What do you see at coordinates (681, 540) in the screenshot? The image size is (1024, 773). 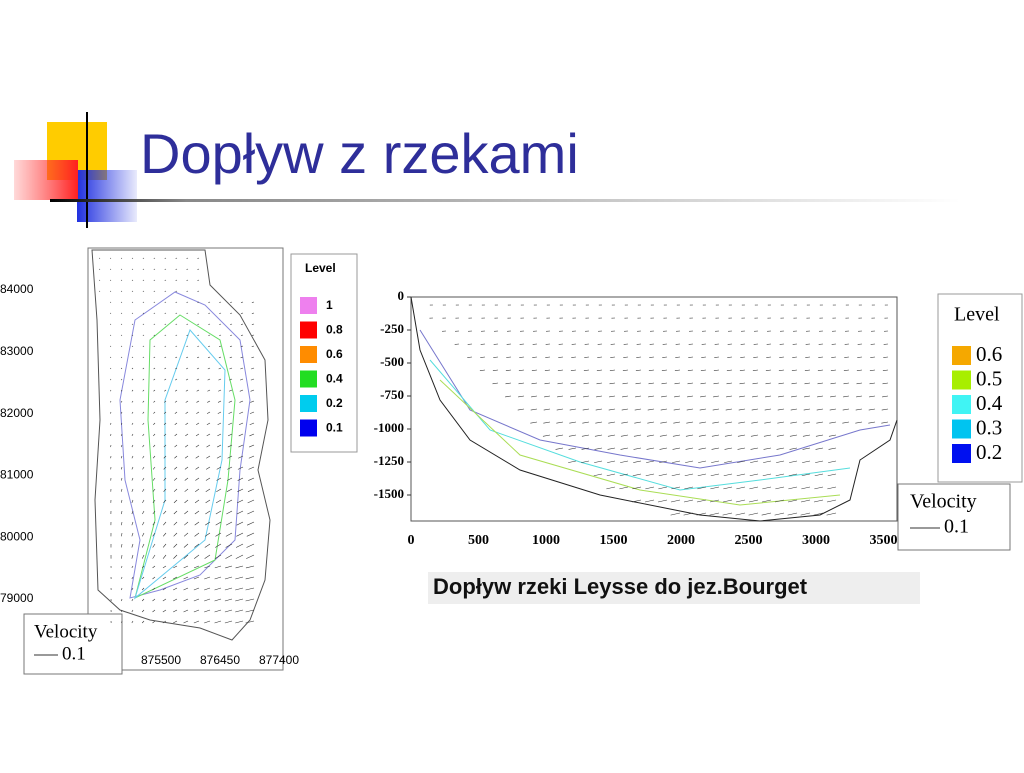 I see `x-tick-label: 2000` at bounding box center [681, 540].